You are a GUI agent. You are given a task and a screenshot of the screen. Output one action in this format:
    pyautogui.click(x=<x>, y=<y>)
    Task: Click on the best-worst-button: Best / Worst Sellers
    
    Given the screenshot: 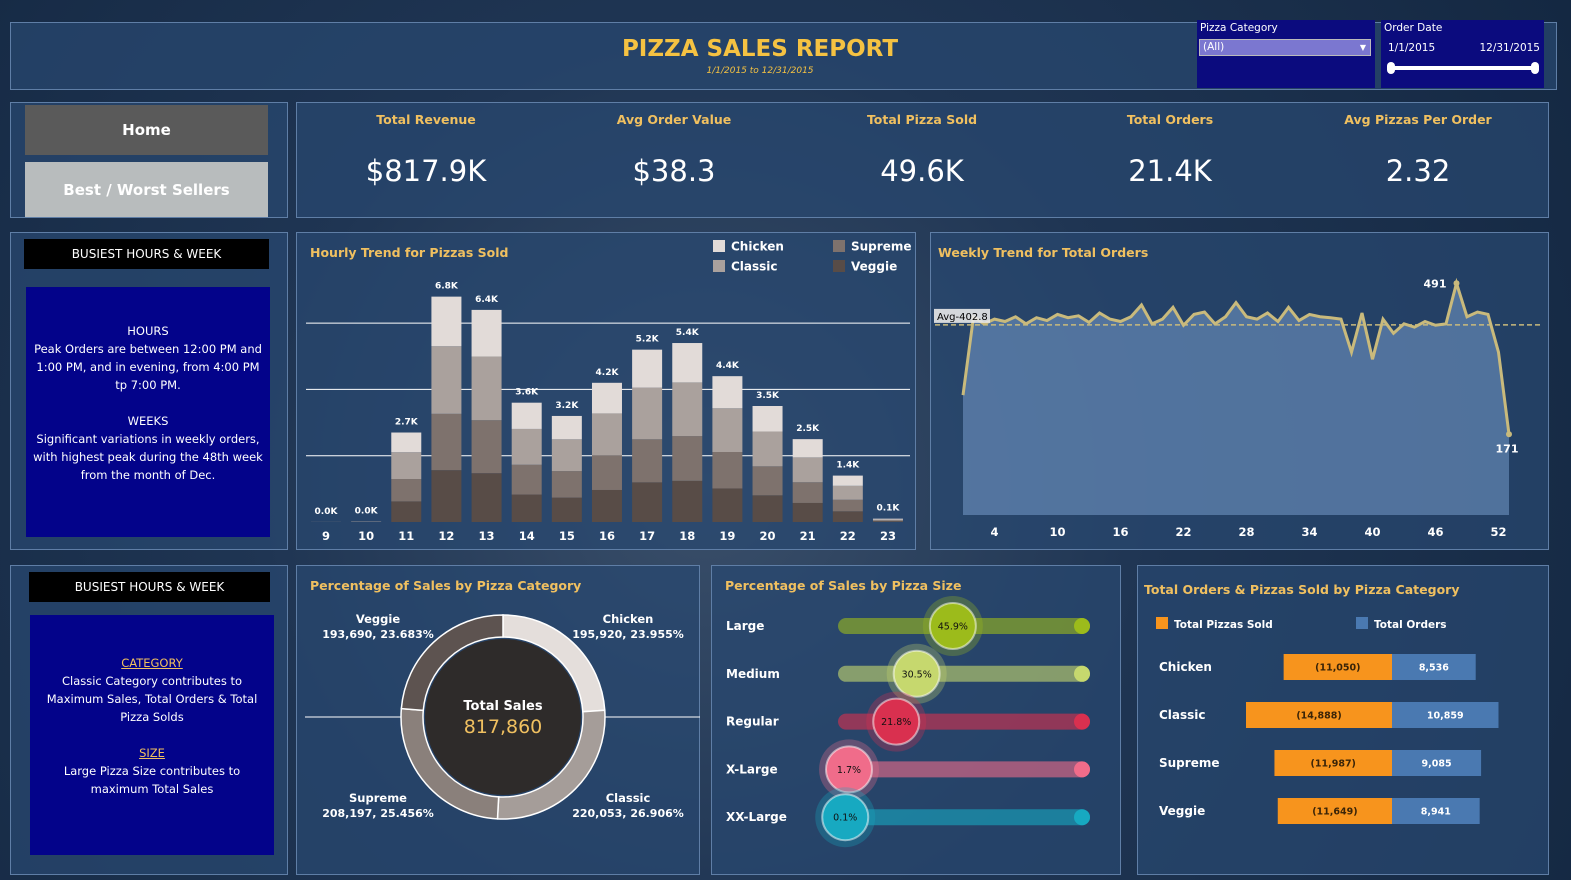 What is the action you would take?
    pyautogui.click(x=146, y=189)
    